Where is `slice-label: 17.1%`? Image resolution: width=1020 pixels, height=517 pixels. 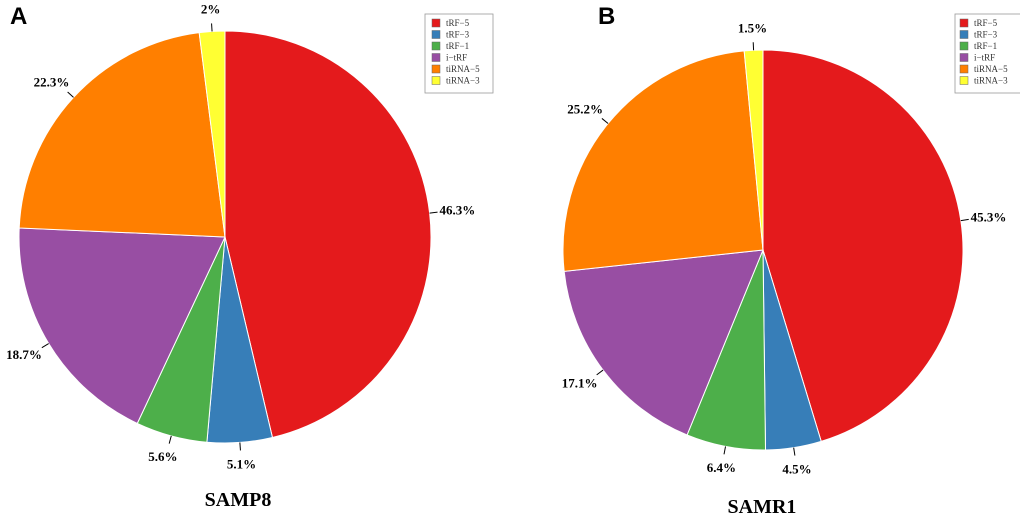 slice-label: 17.1% is located at coordinates (580, 382).